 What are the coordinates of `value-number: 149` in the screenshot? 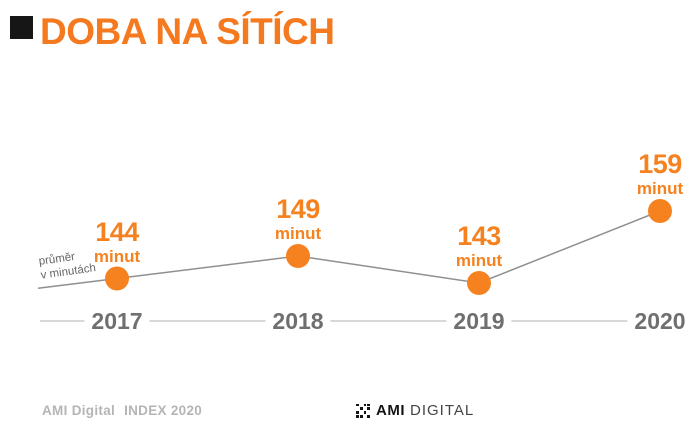 It's located at (298, 209).